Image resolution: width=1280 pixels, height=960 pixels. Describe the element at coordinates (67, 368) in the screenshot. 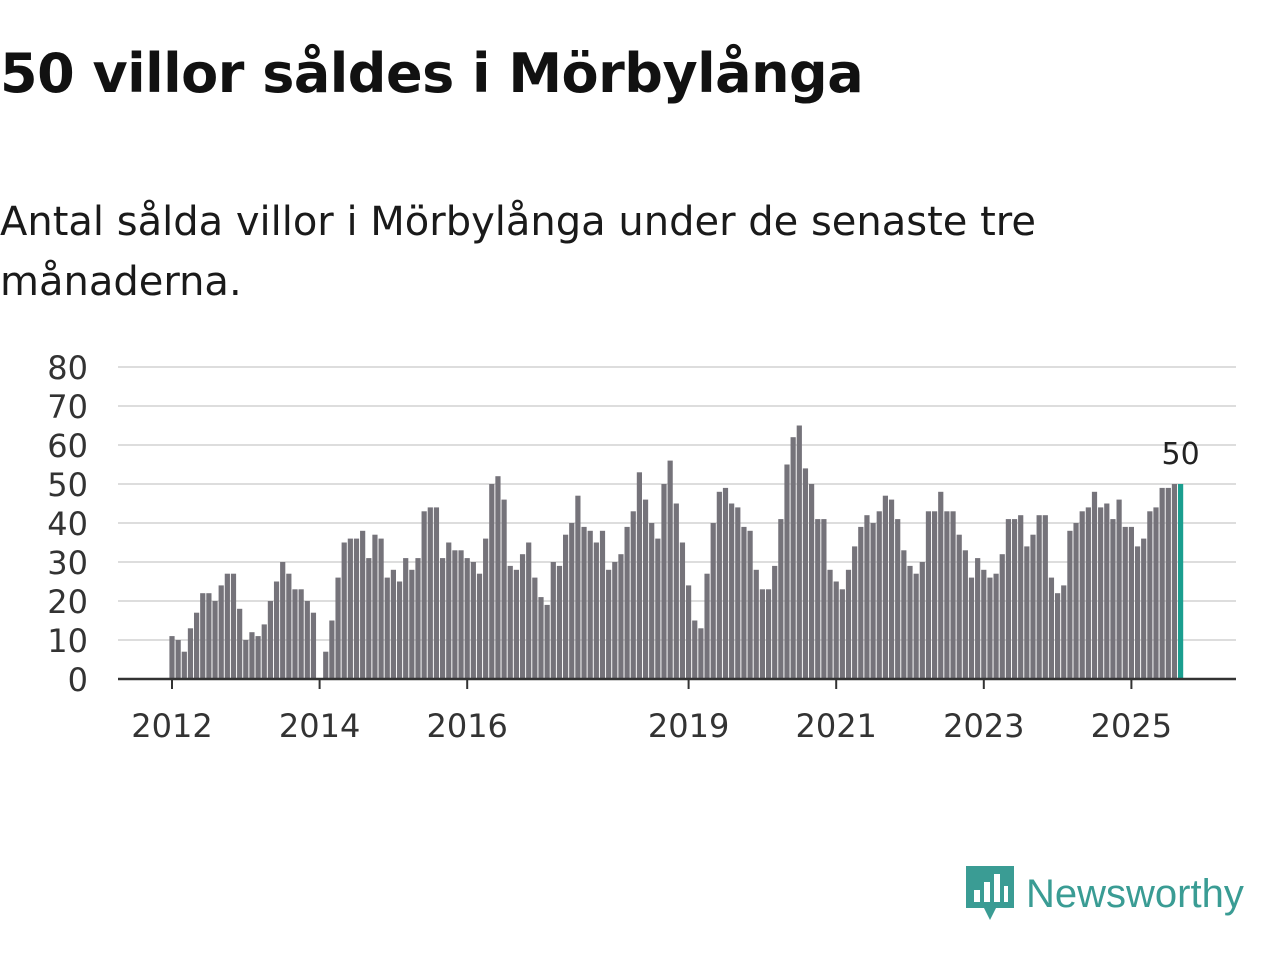

I see `y-tick-label: 80` at that location.